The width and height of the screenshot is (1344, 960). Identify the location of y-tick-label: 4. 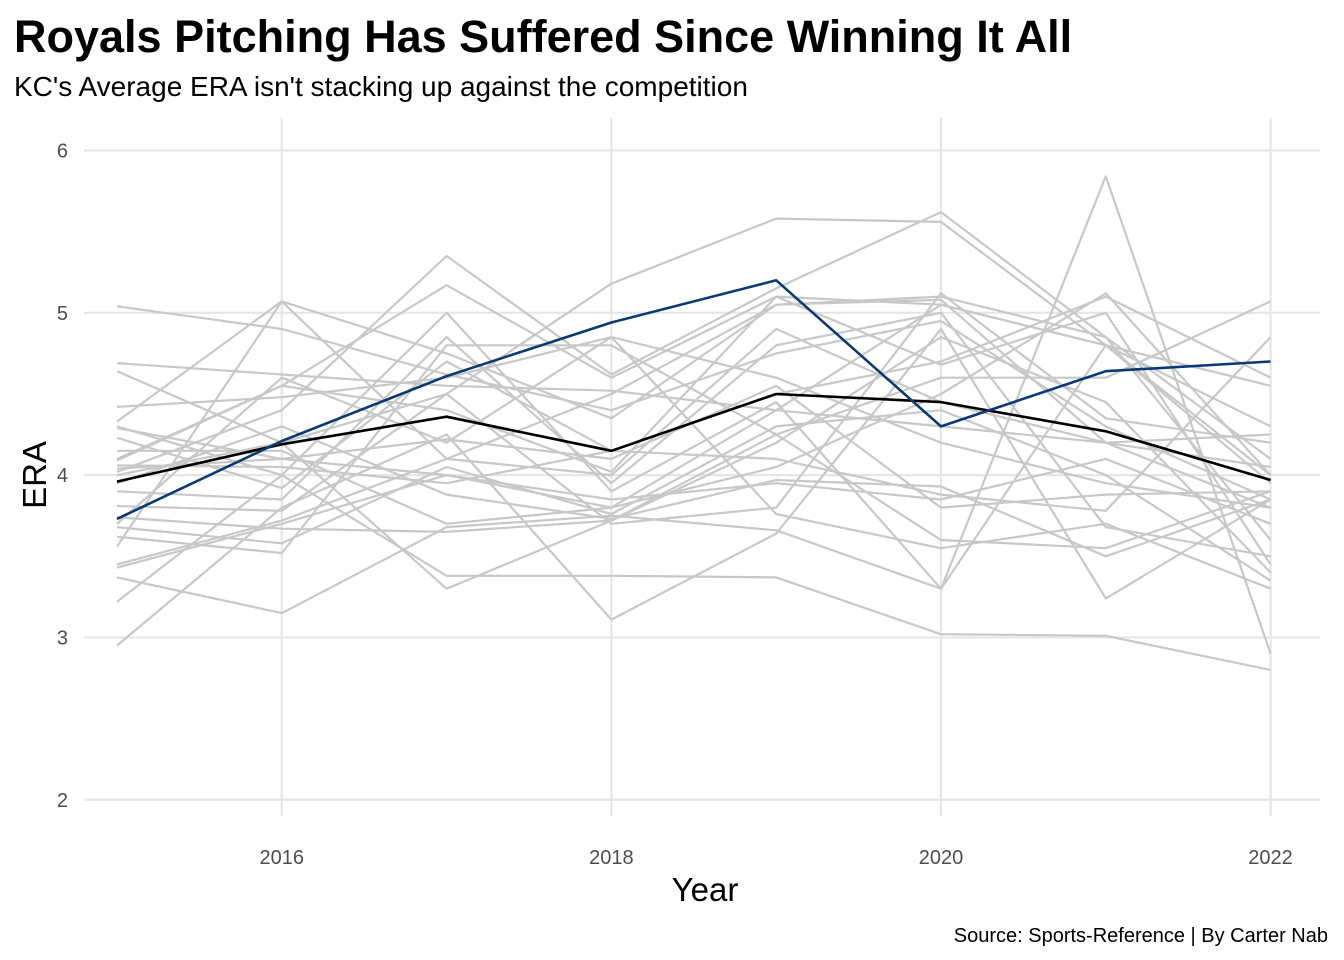
(62, 476).